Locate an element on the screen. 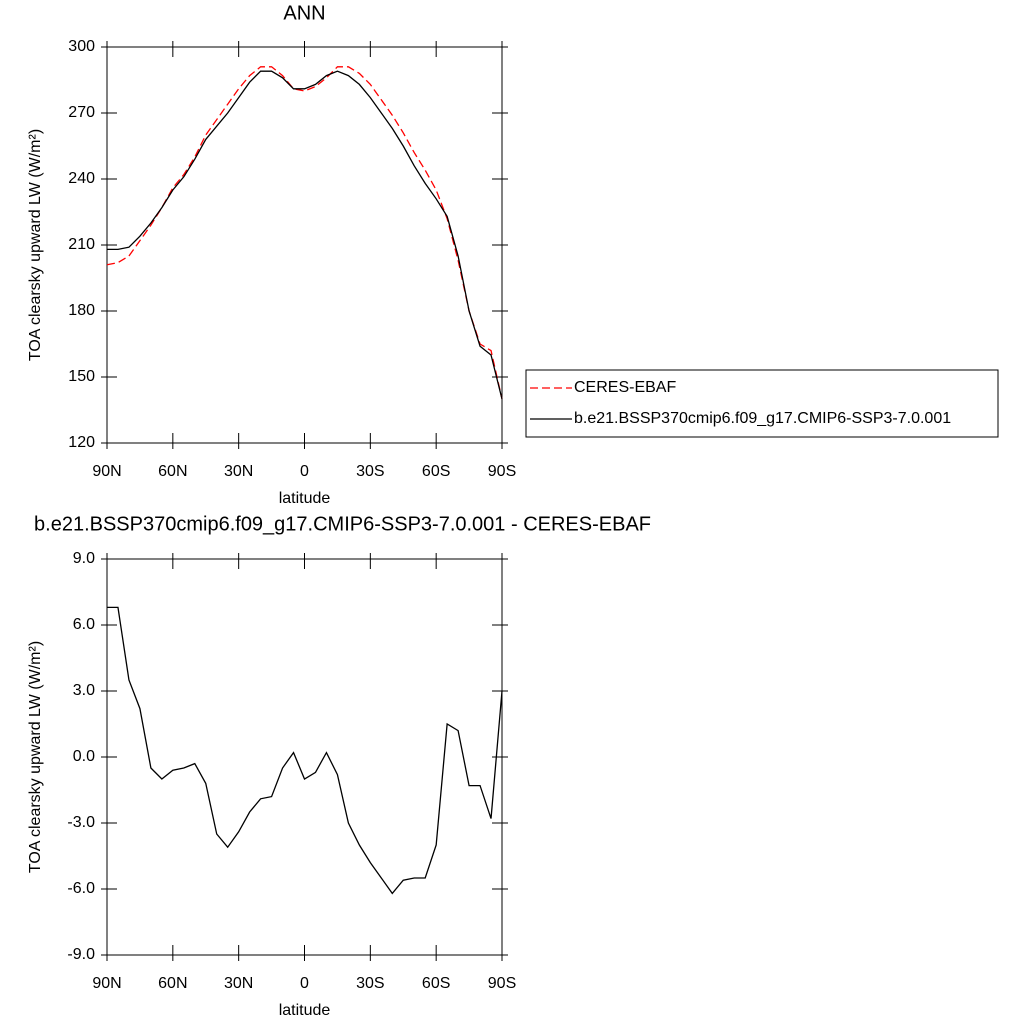 Image resolution: width=1024 pixels, height=1029 pixels. y-tick-label: 3.0 is located at coordinates (84, 690).